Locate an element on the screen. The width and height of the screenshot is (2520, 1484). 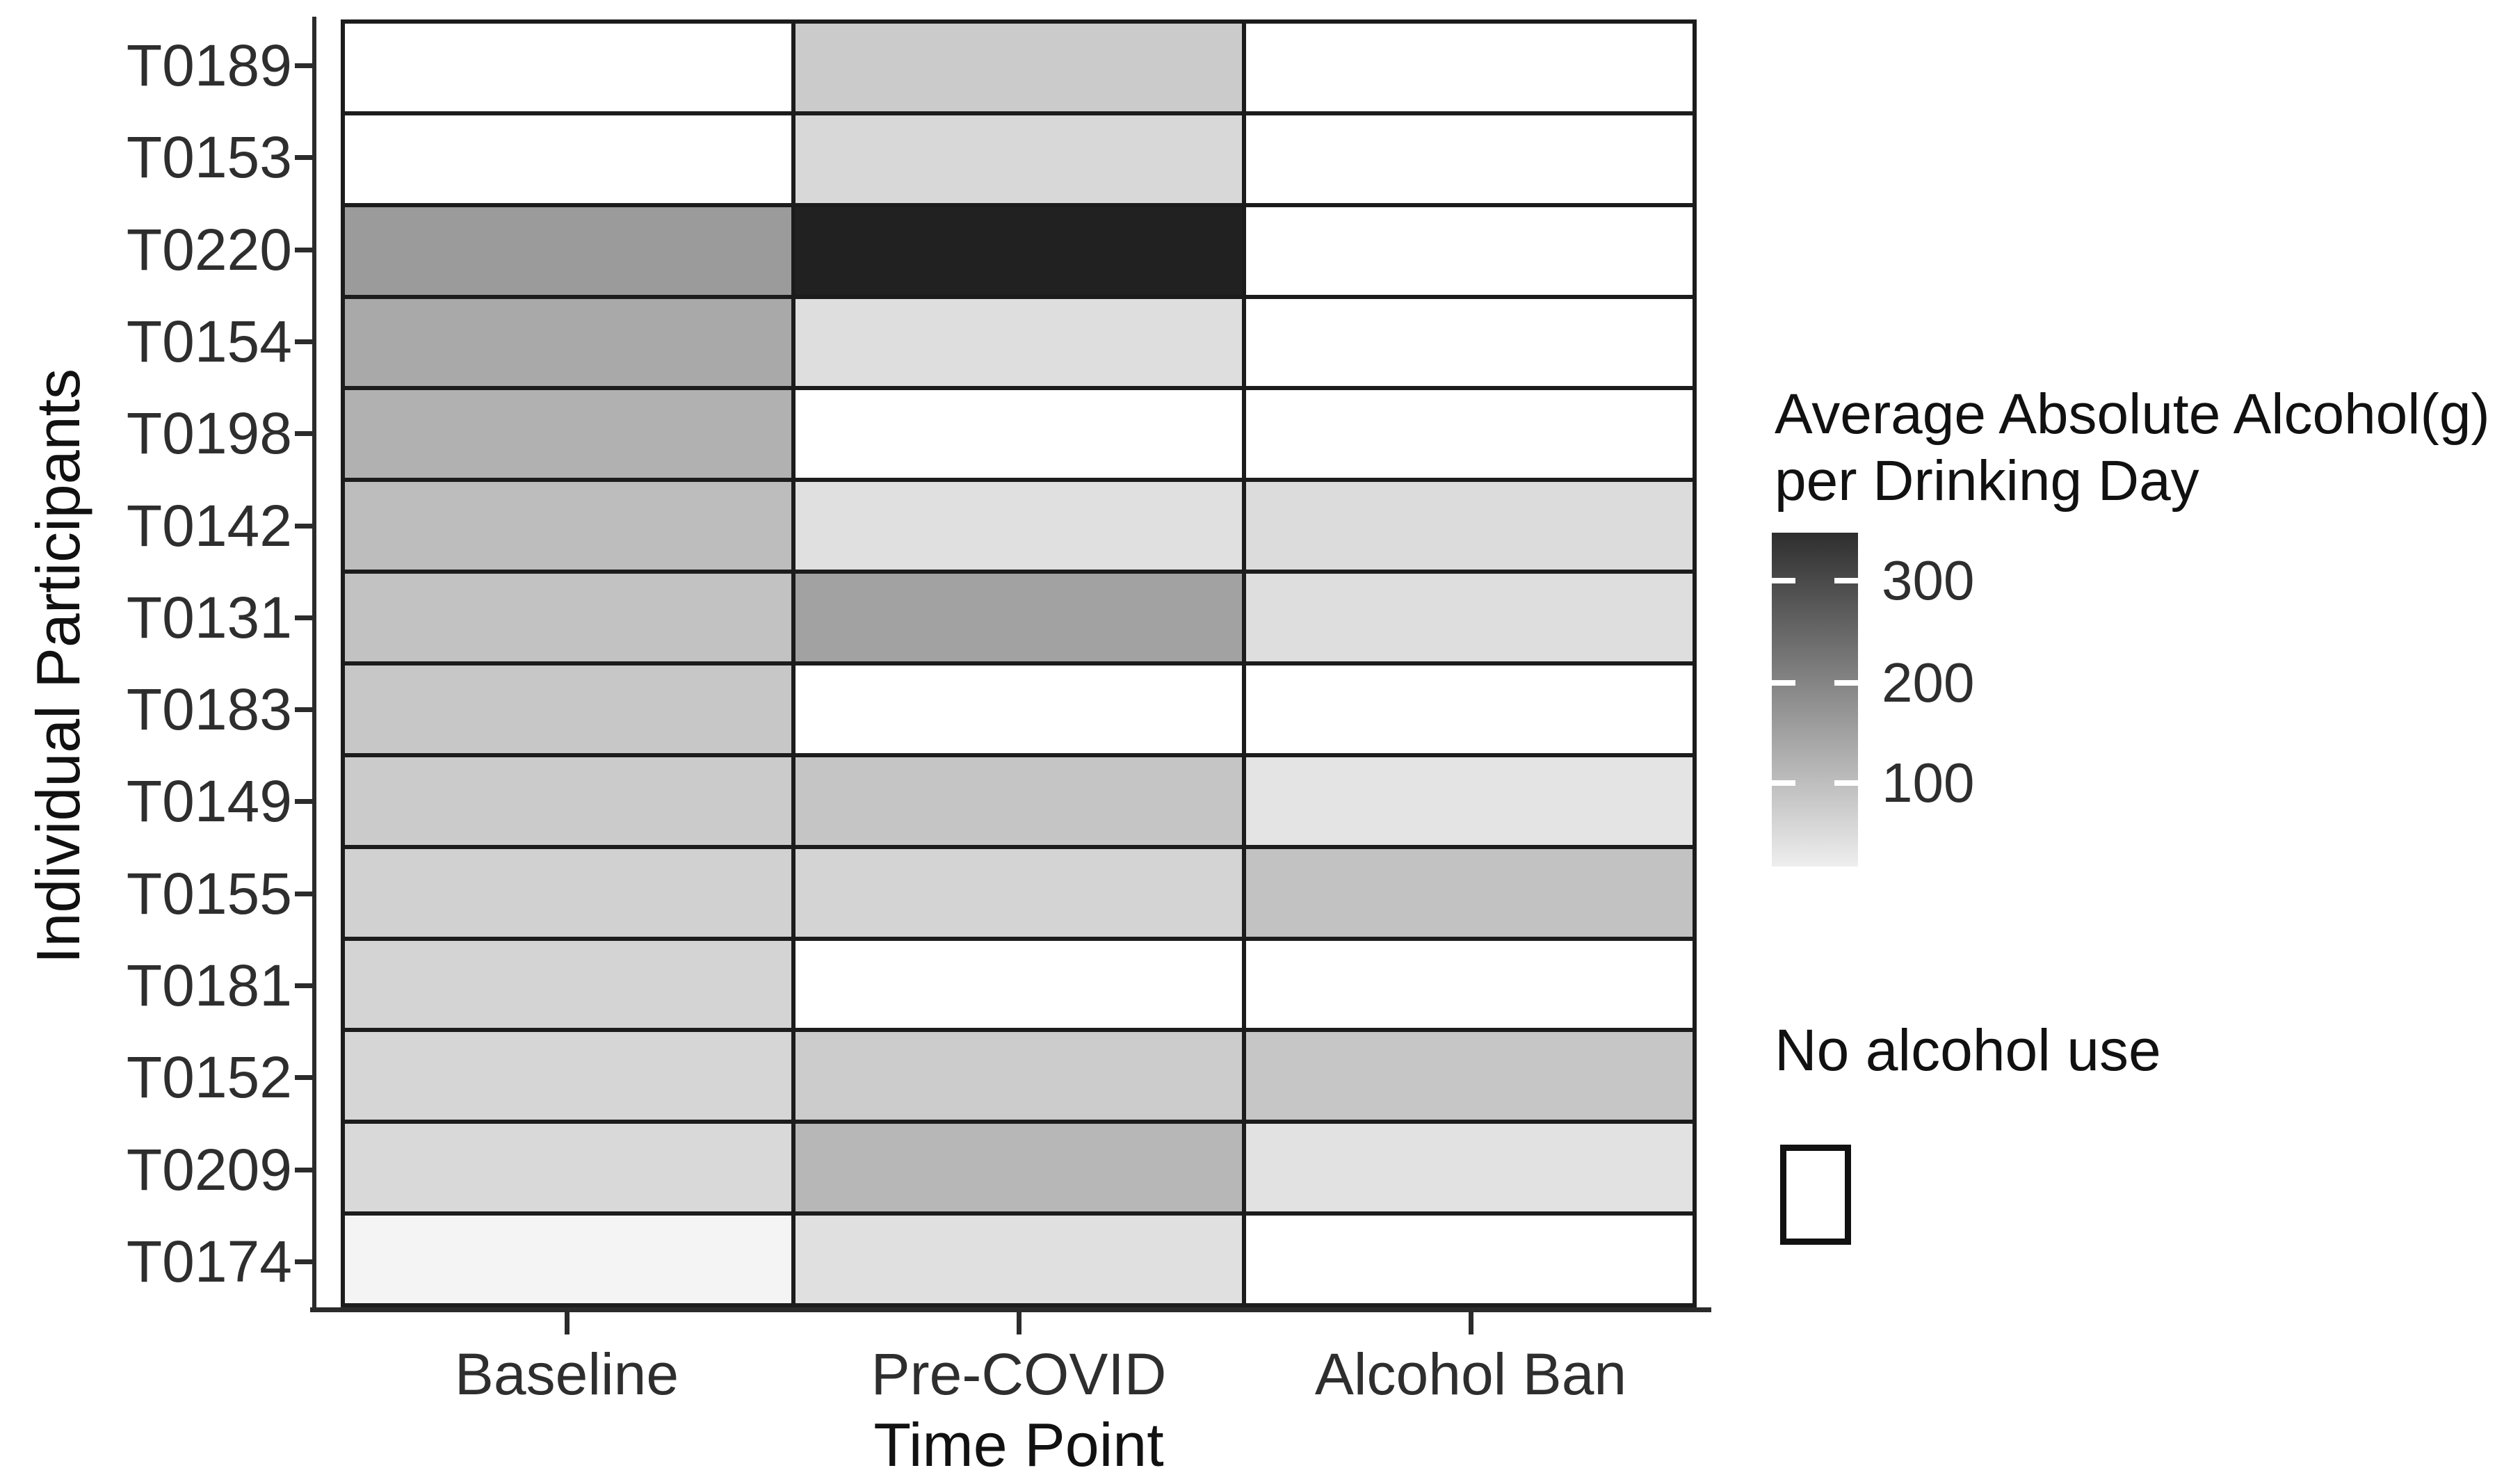
y-tick-label-T0155: T0155 is located at coordinates (209, 893).